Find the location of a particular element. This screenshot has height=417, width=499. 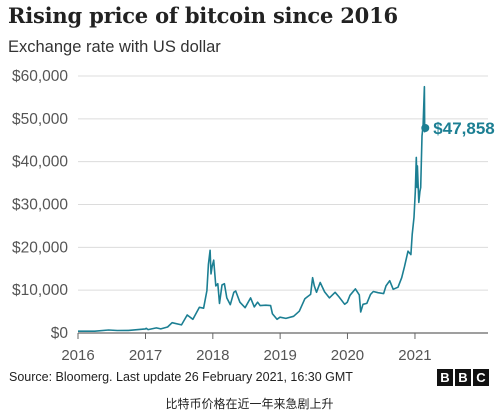

latest-price-label: $47,858 is located at coordinates (463, 128).